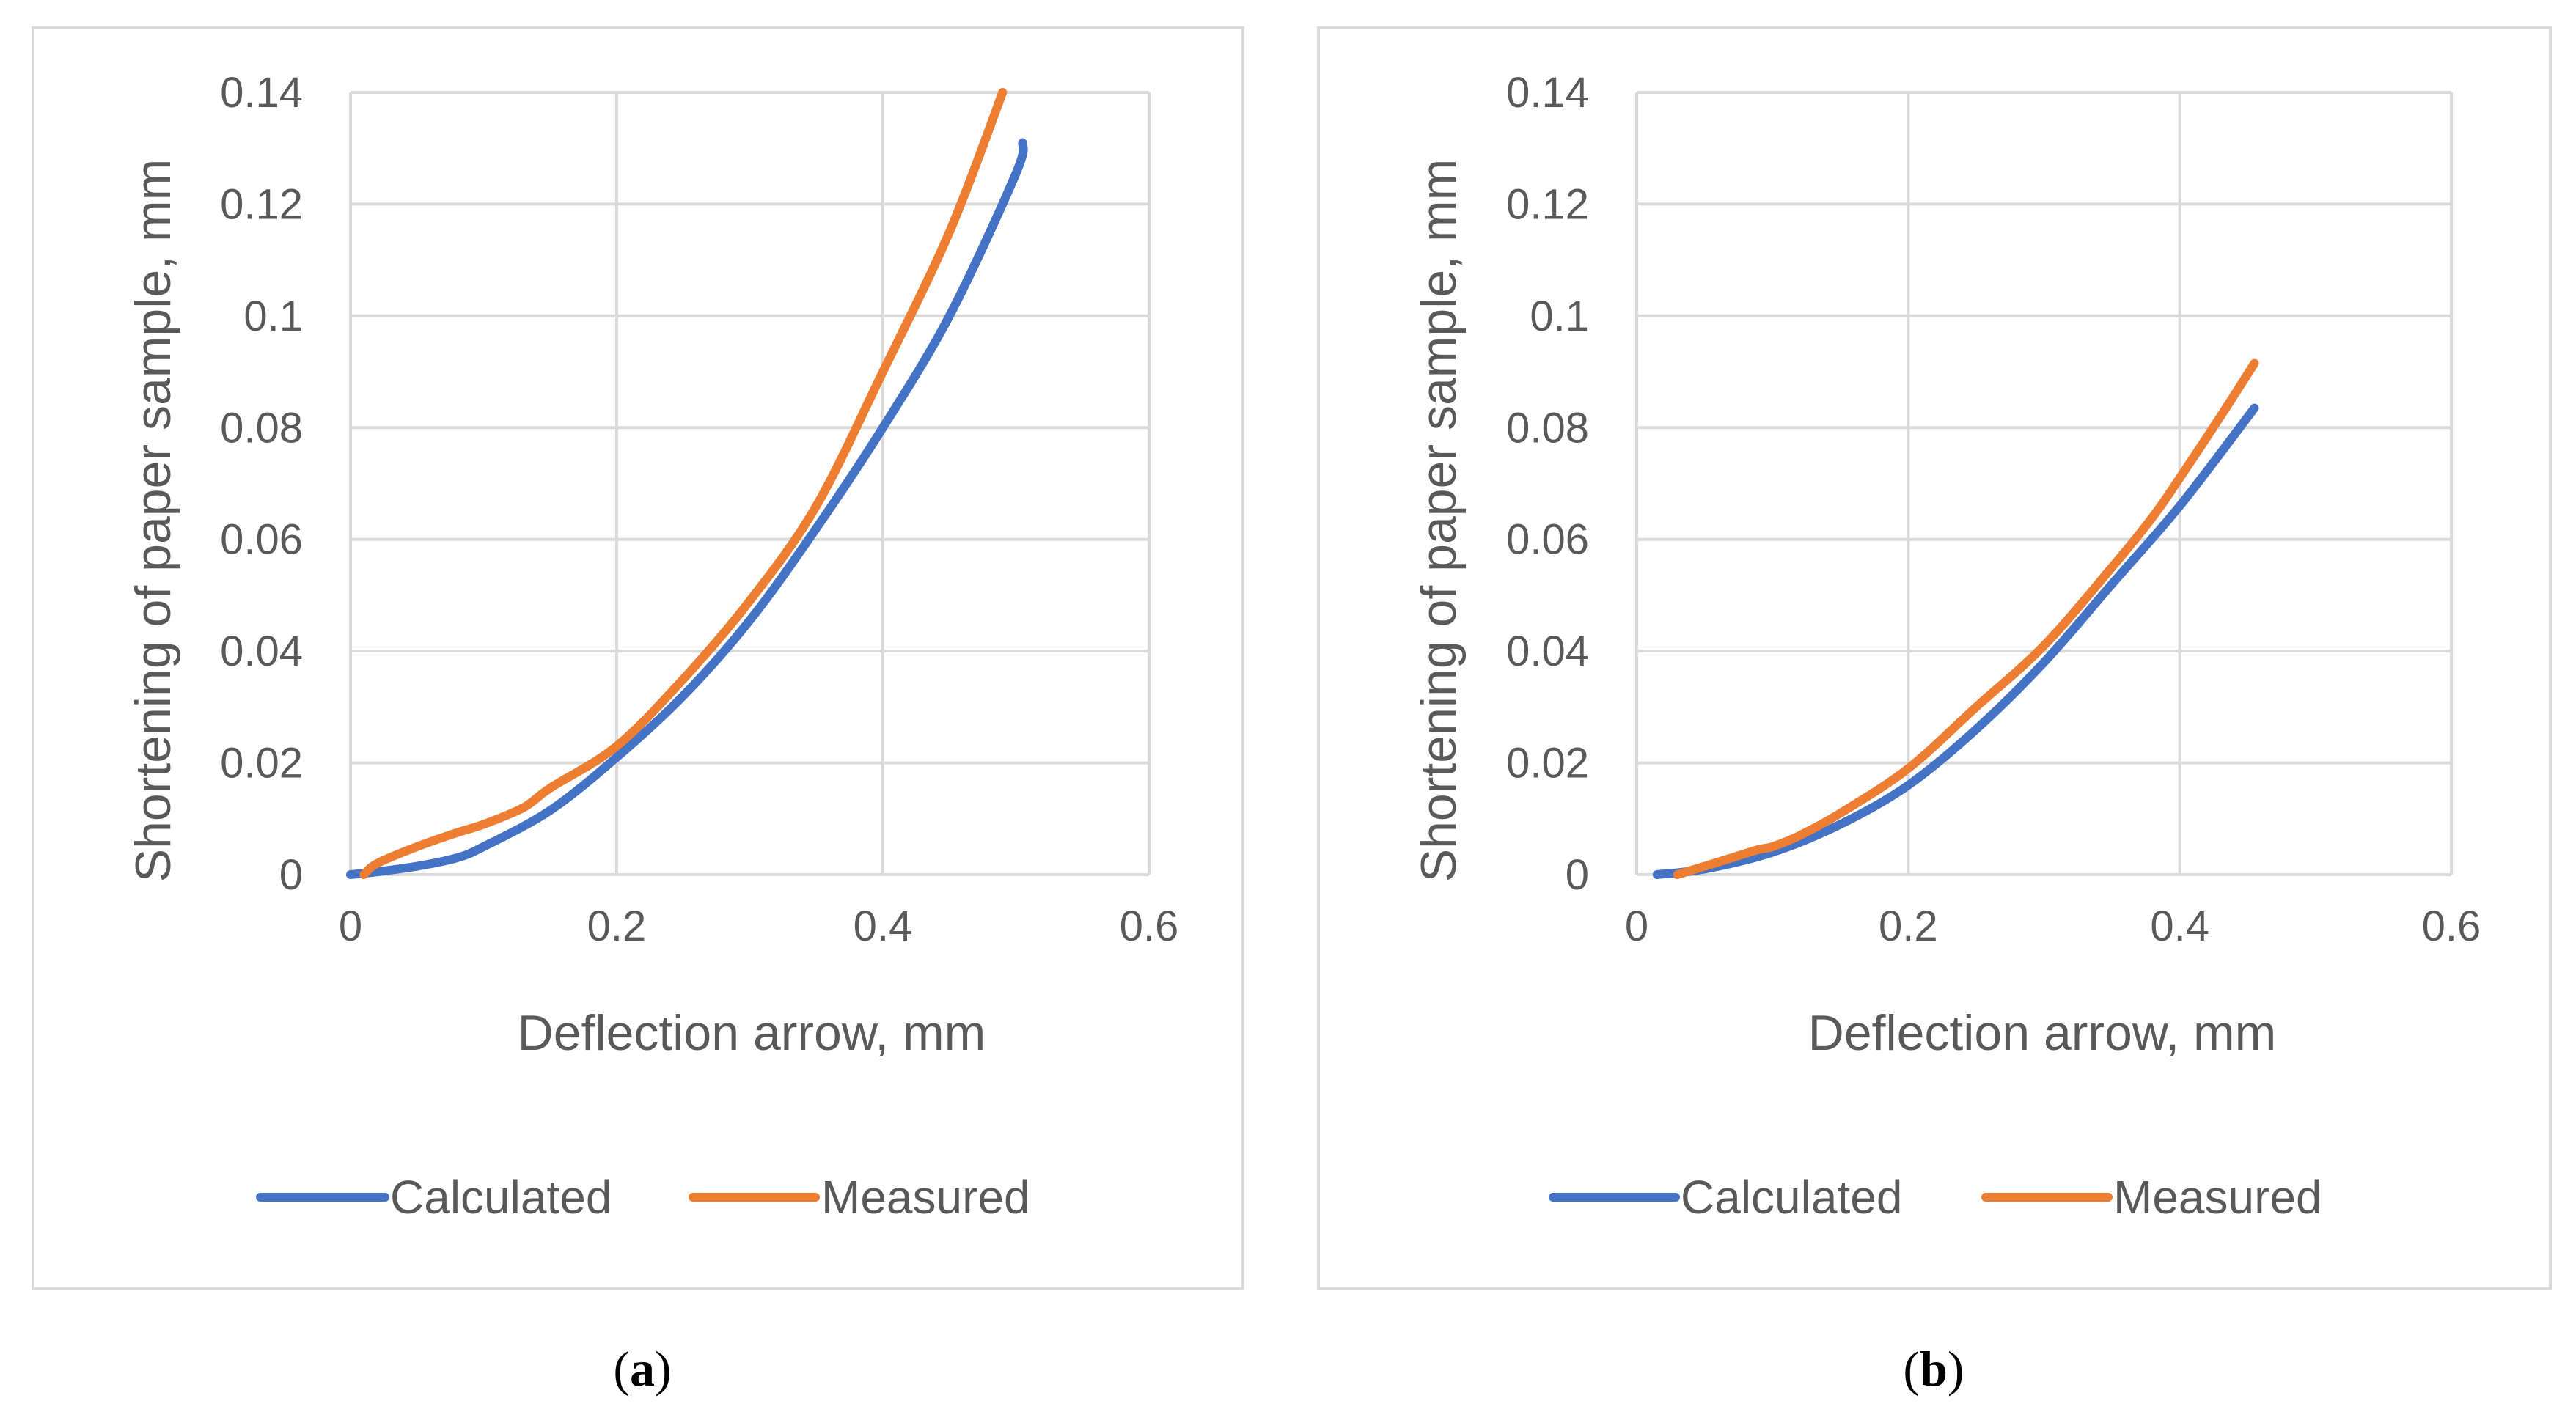 The height and width of the screenshot is (1423, 2576). What do you see at coordinates (1936, 1197) in the screenshot?
I see `chart-b-legend: Calculated Measured` at bounding box center [1936, 1197].